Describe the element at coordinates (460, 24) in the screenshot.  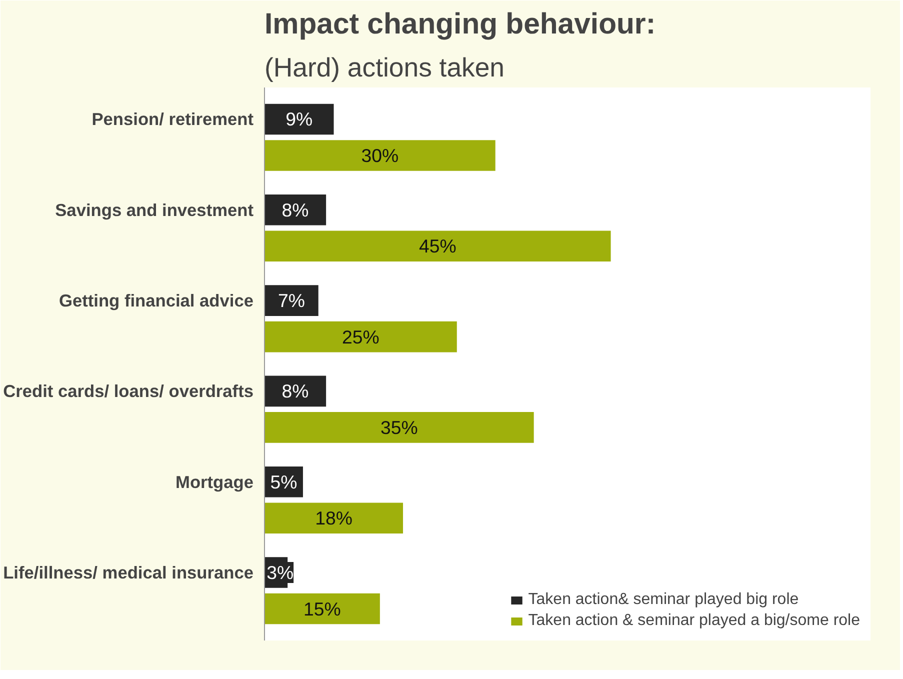
I see `chart-title: Impact changing behaviour:` at that location.